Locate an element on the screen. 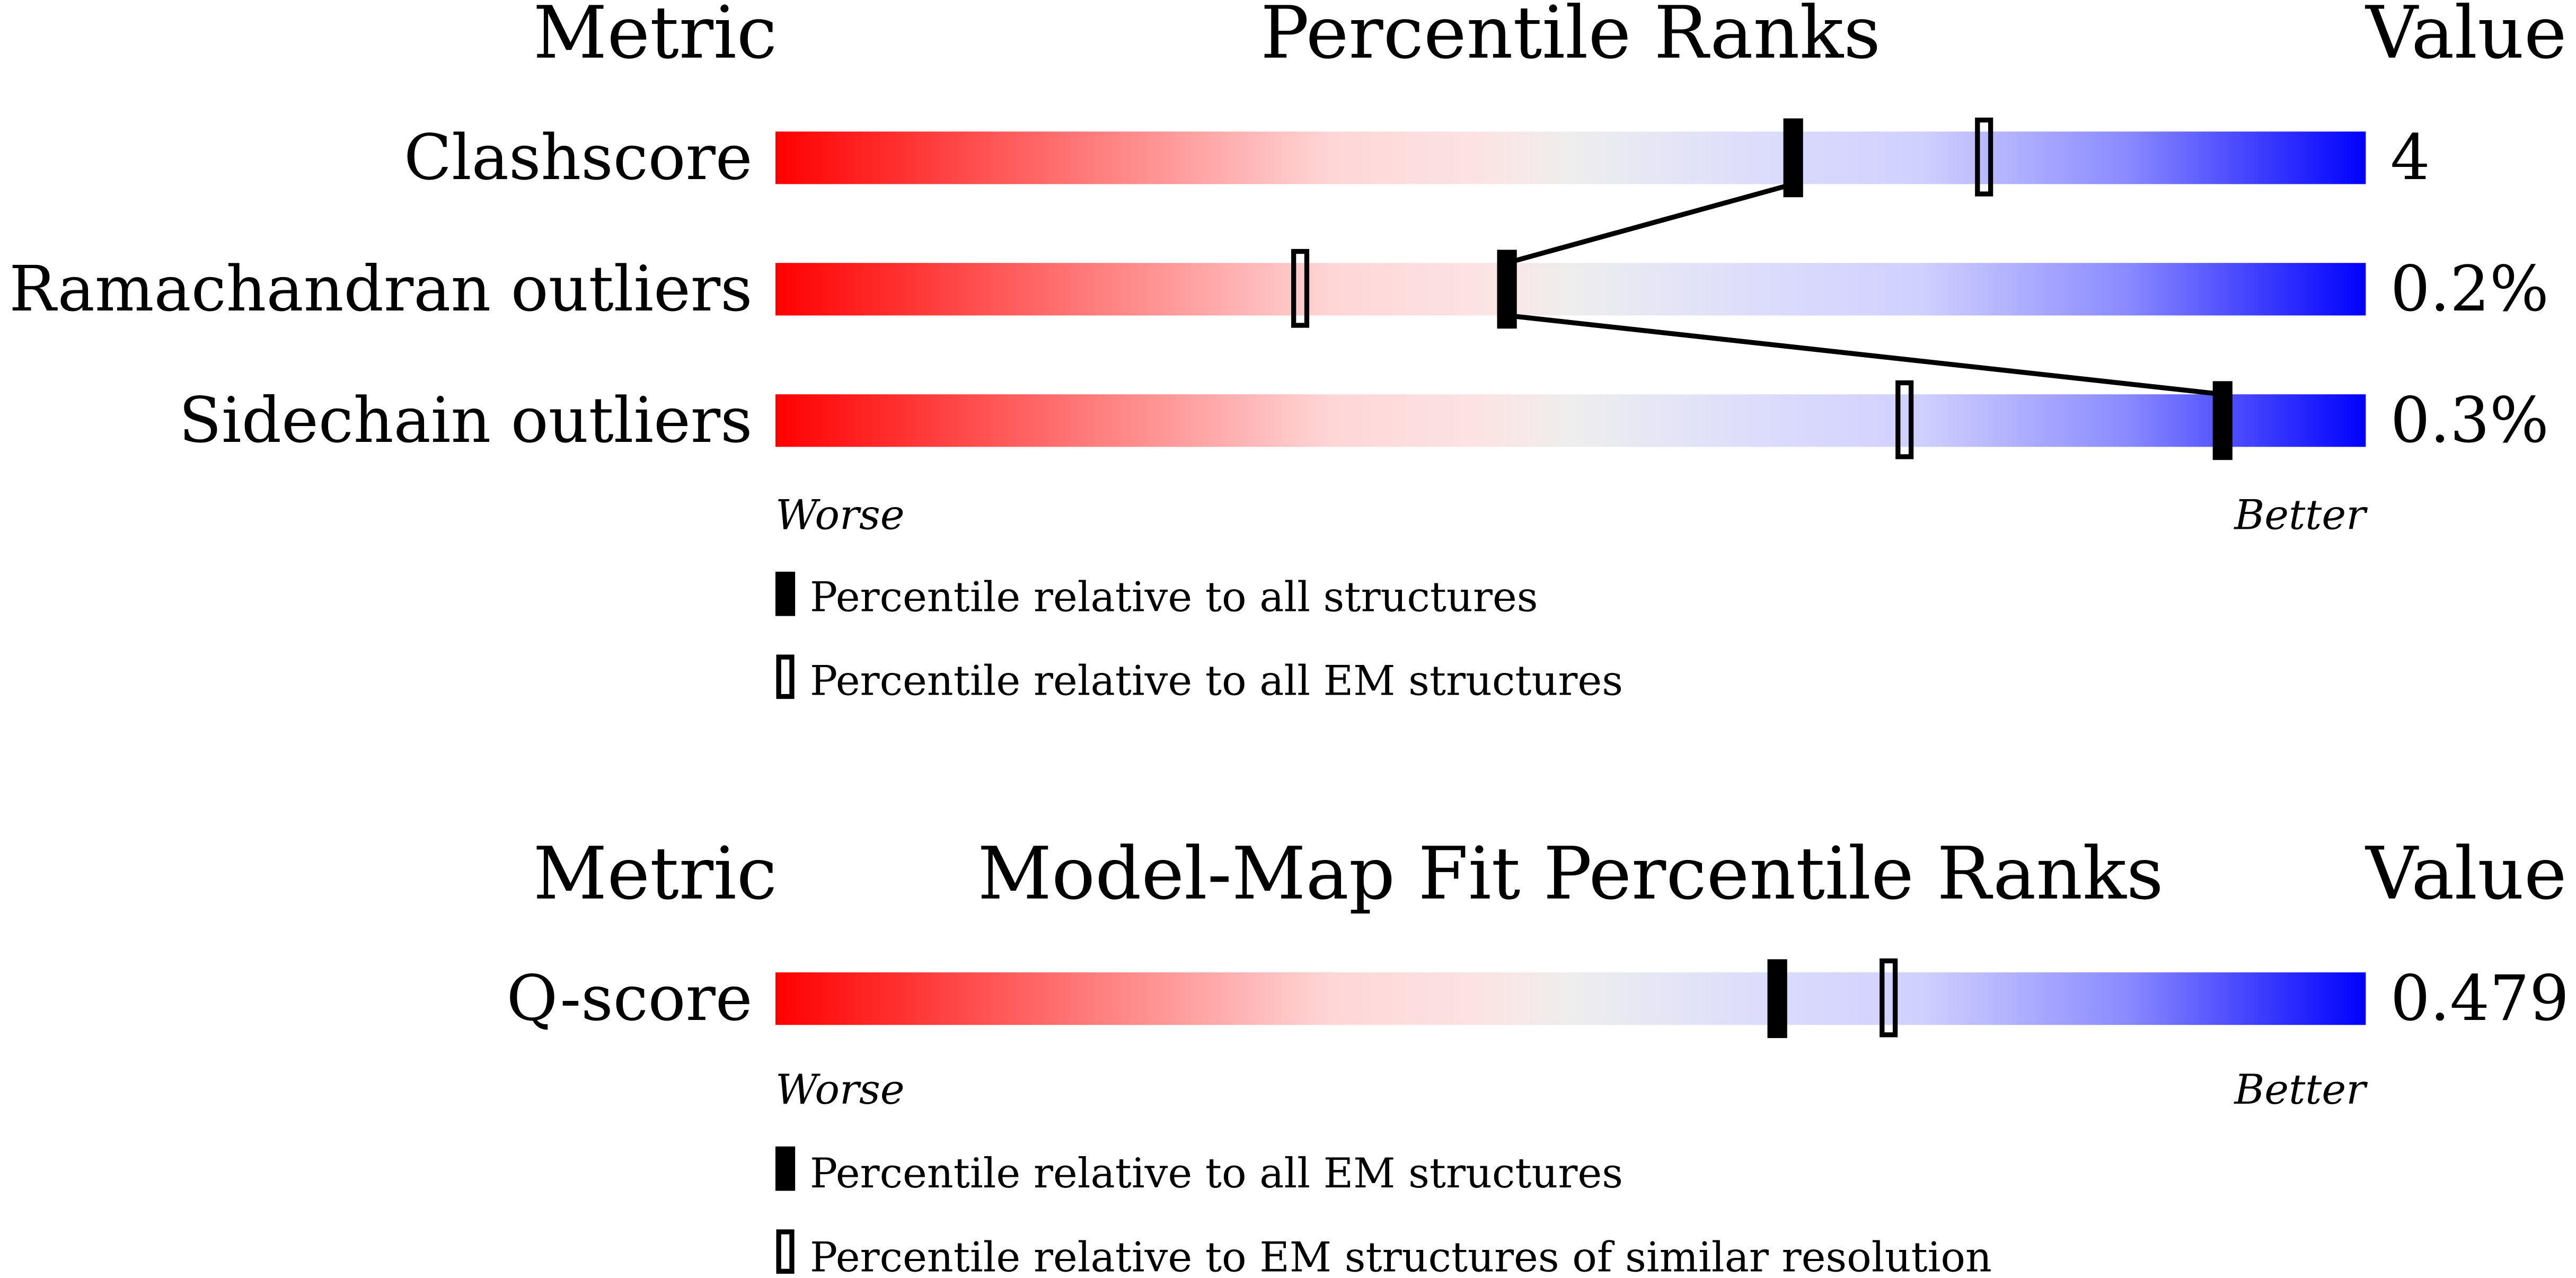 The width and height of the screenshot is (2576, 1278). metric-label: Ramachandran outliers is located at coordinates (380, 289).